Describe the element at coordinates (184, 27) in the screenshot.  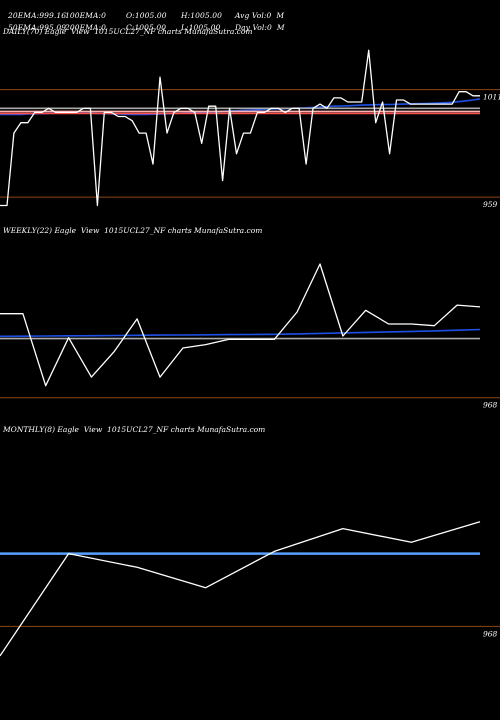
I see `low-label: L:` at that location.